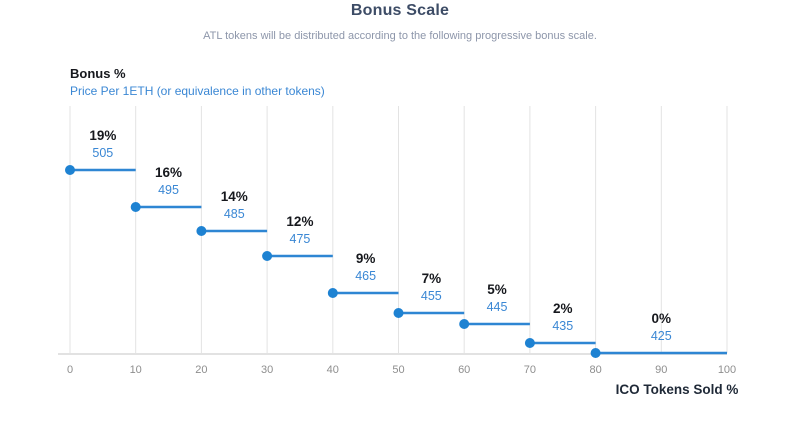 Image resolution: width=800 pixels, height=423 pixels. Describe the element at coordinates (497, 307) in the screenshot. I see `price-label: 445` at that location.